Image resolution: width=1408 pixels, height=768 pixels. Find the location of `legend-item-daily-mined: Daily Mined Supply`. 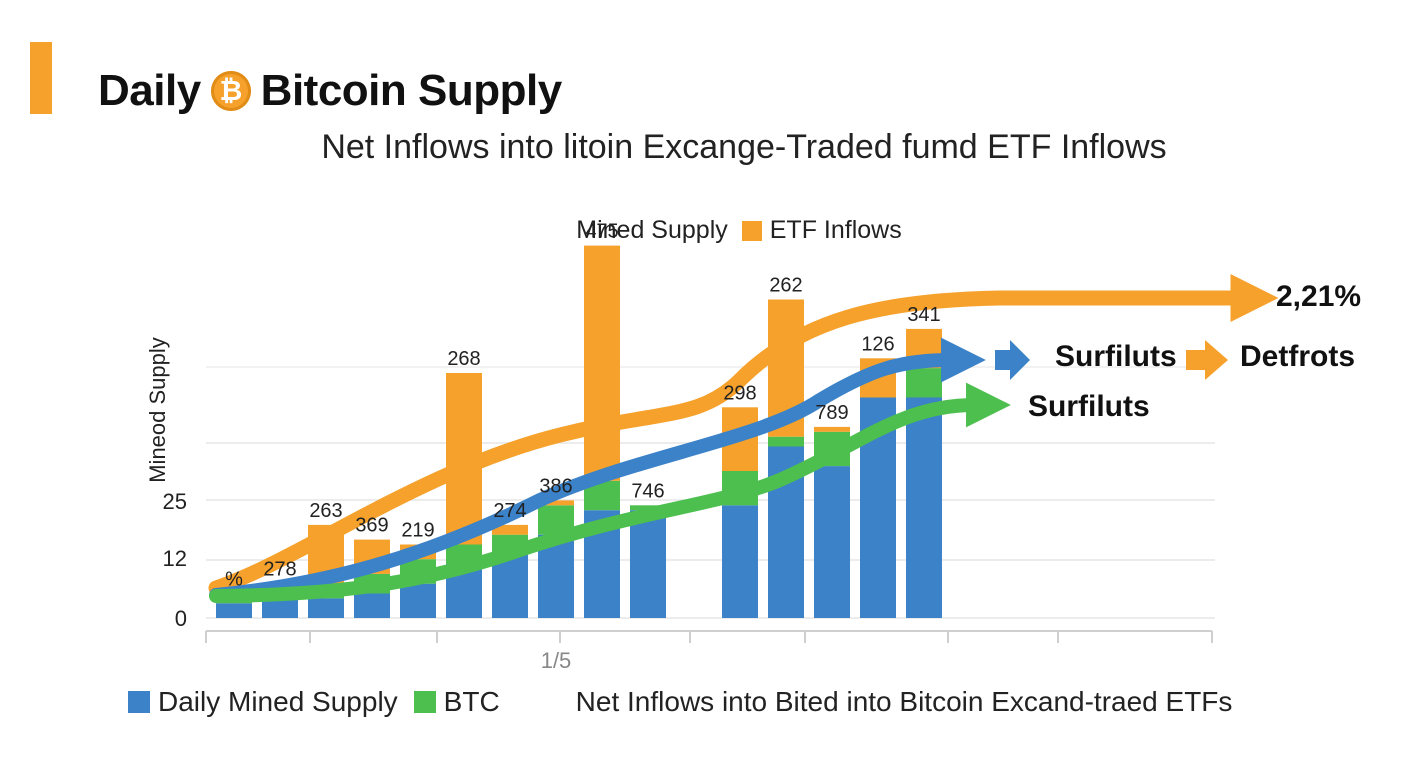

legend-item-daily-mined: Daily Mined Supply is located at coordinates (263, 702).